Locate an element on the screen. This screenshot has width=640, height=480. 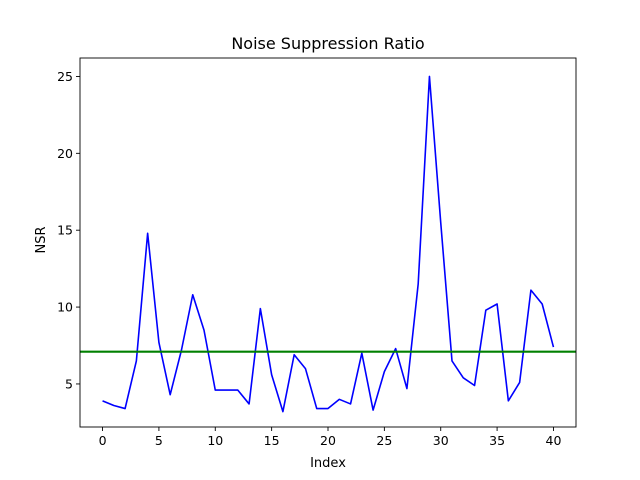
x-tick-label: 0 is located at coordinates (103, 440).